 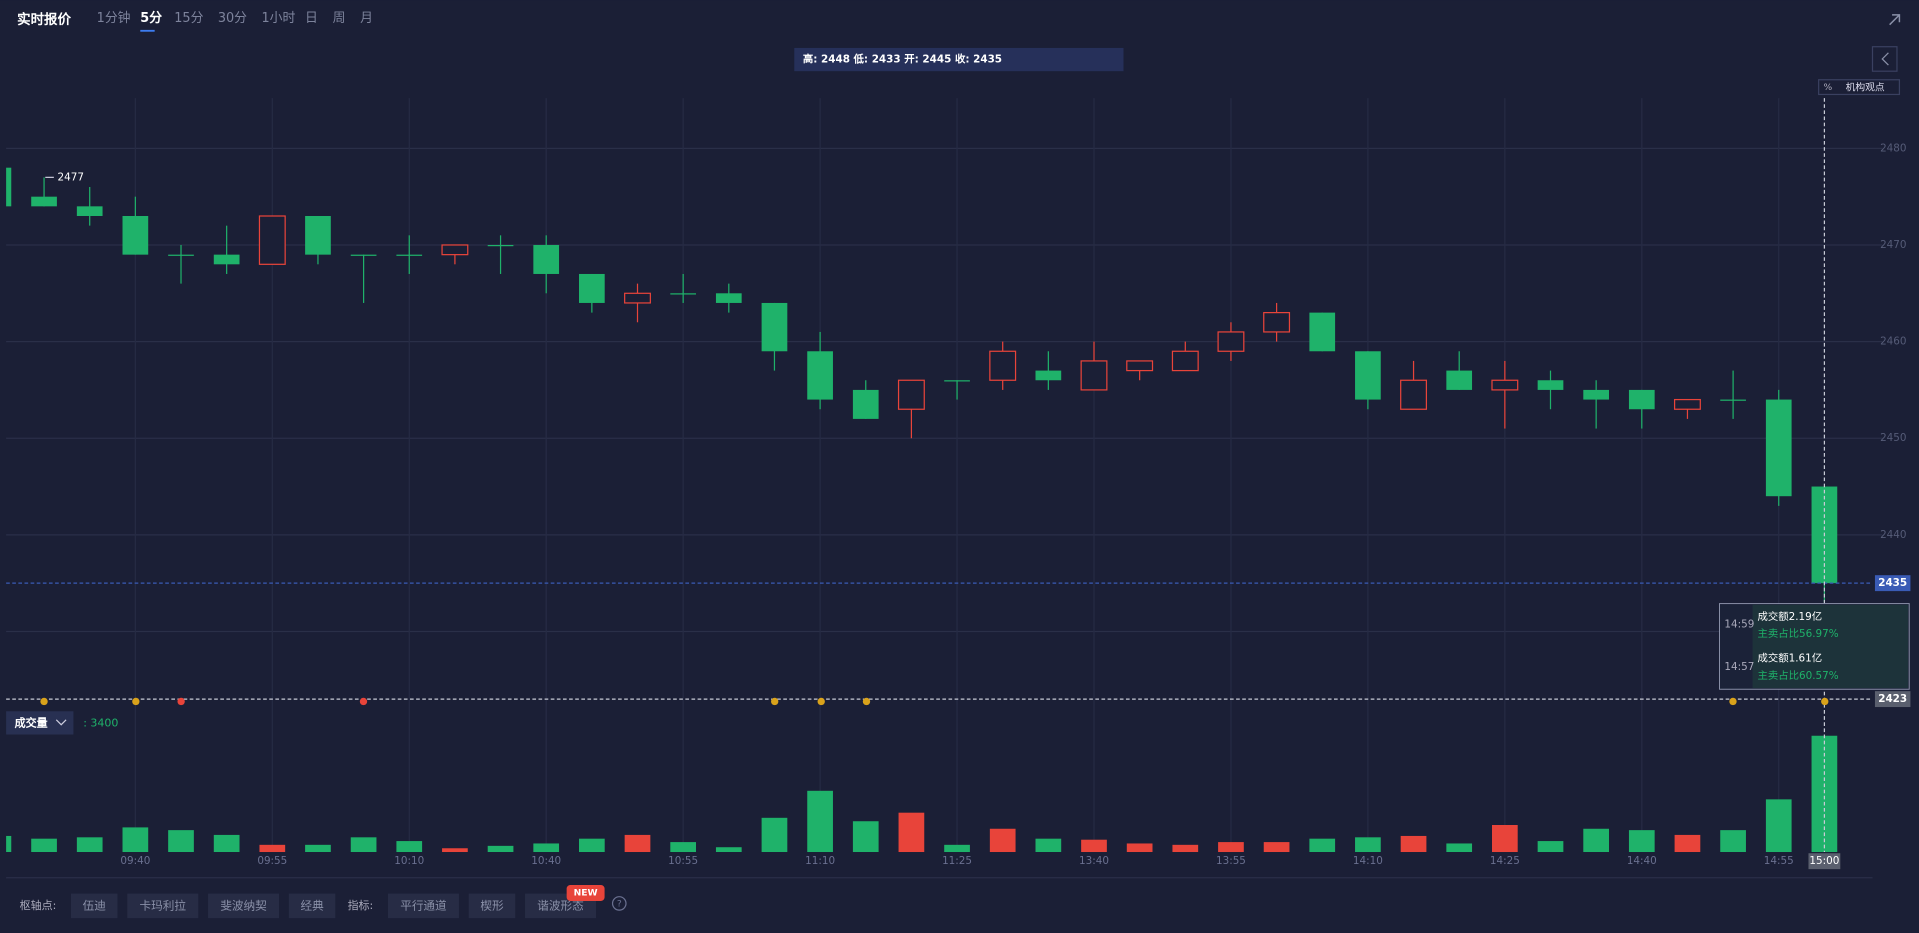 I want to click on info-bar, so click(x=959, y=59).